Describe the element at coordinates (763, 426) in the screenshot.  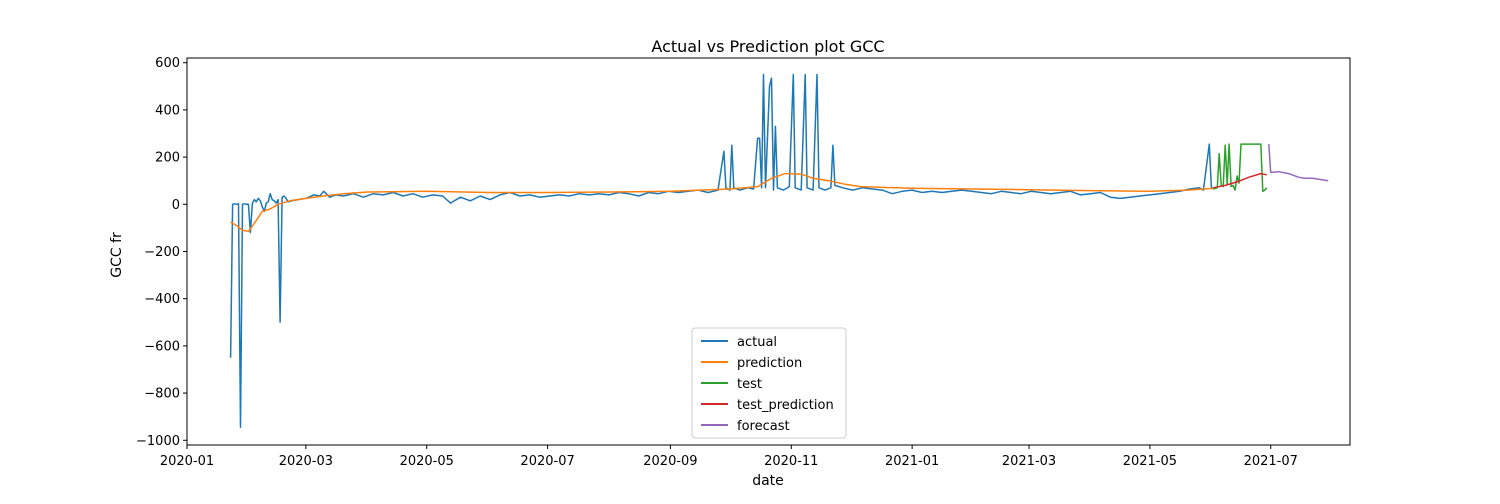
I see `legend-label: forecast` at that location.